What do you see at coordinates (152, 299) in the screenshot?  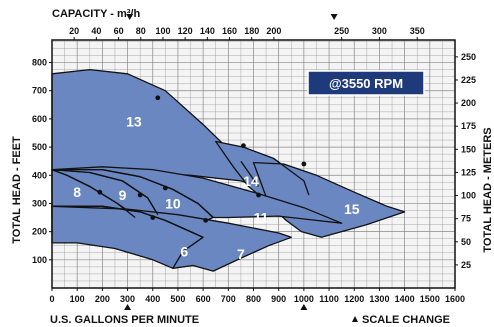 I see `x-tick-label: 400` at bounding box center [152, 299].